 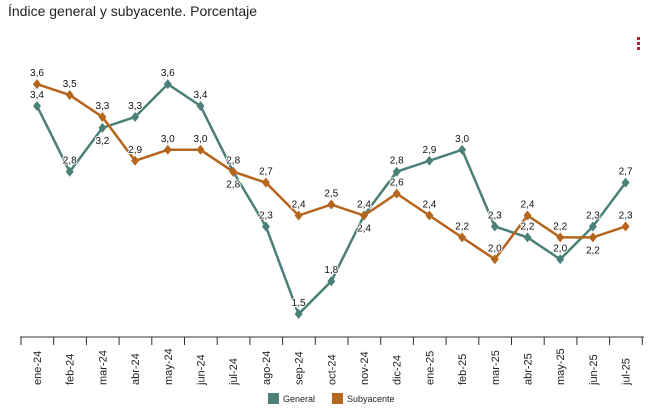 What do you see at coordinates (638, 44) in the screenshot?
I see `menu-icon` at bounding box center [638, 44].